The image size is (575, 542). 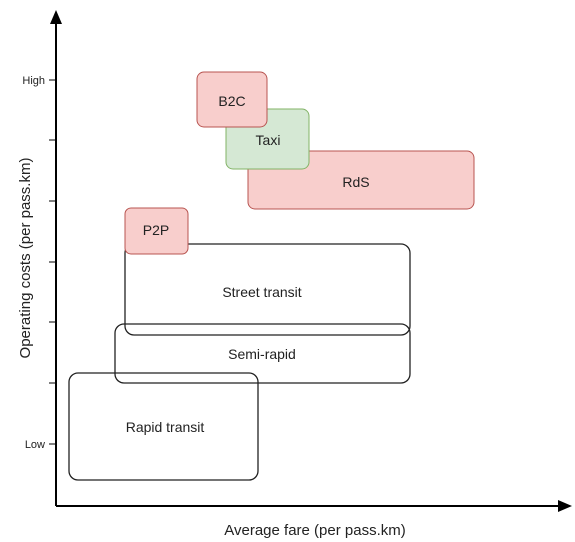 I want to click on semi-rapid-box, so click(x=262, y=353).